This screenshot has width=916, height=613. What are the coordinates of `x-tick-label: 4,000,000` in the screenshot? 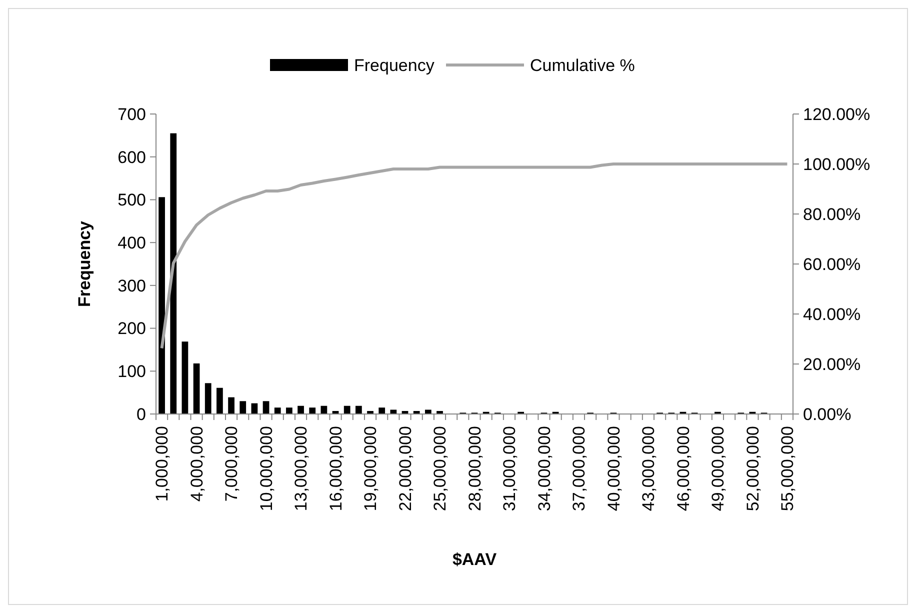 It's located at (196, 464).